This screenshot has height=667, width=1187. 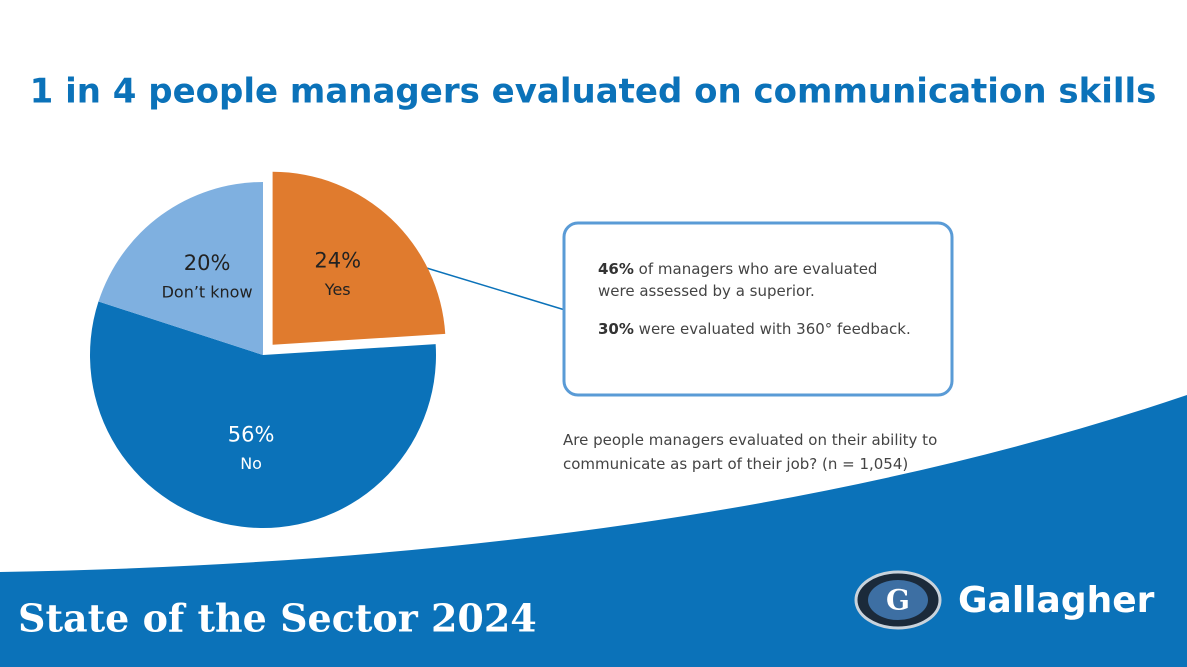 I want to click on slice-category-label: No, so click(x=251, y=463).